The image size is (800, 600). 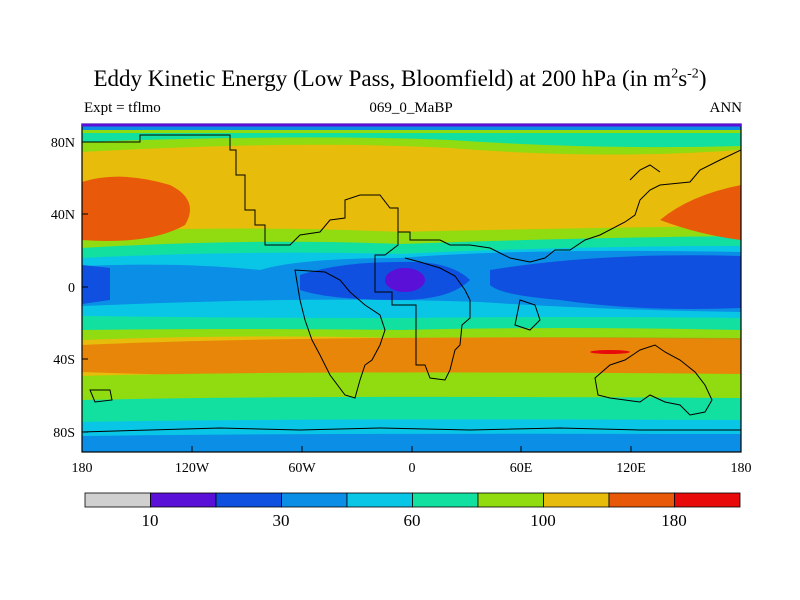 What do you see at coordinates (64, 360) in the screenshot?
I see `lat-tick-label: 40S` at bounding box center [64, 360].